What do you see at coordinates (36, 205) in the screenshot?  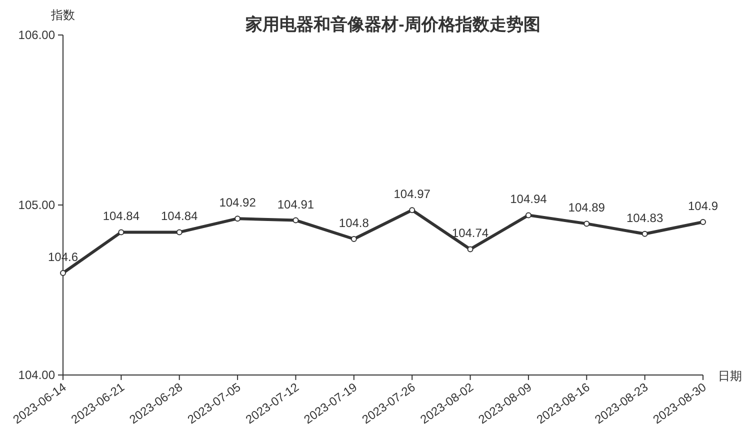 I see `ytick: 105.00` at bounding box center [36, 205].